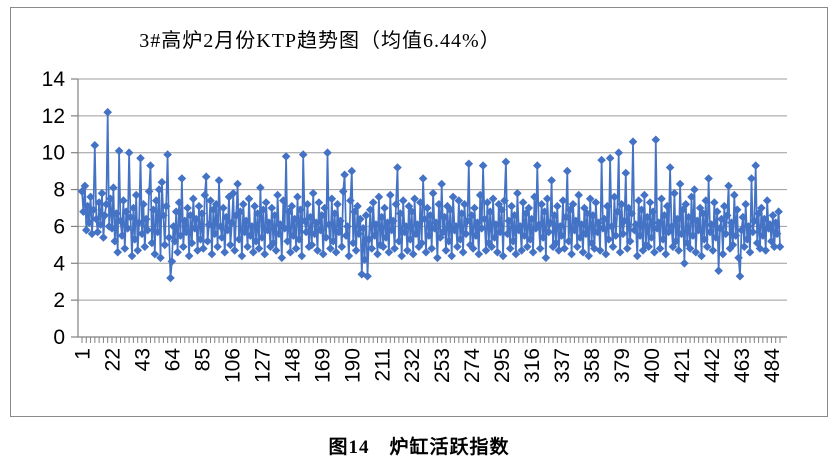 This screenshot has width=838, height=468. I want to click on figure-caption: 图14 炉缸活跃指数, so click(419, 447).